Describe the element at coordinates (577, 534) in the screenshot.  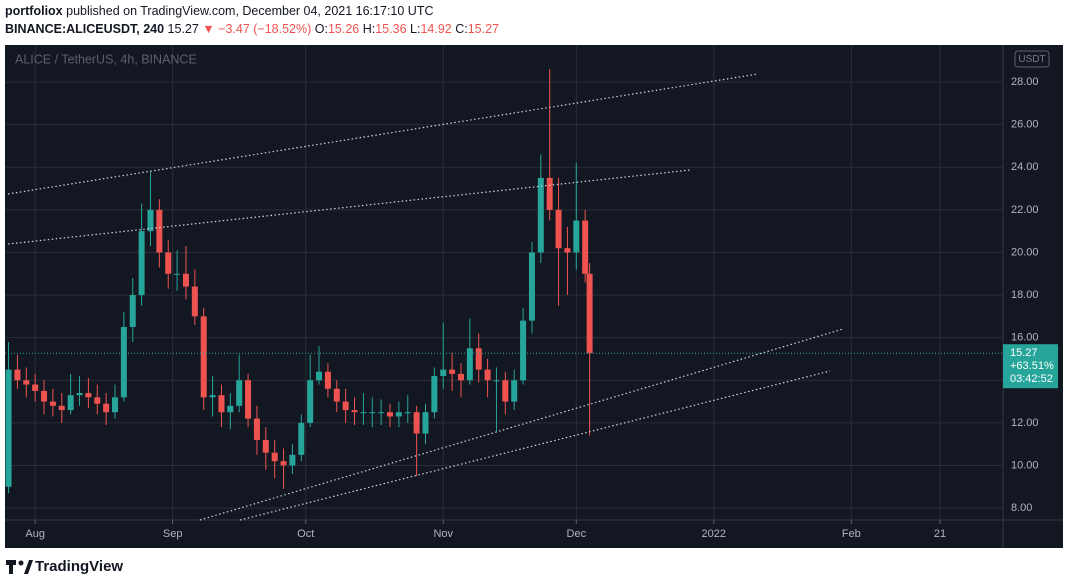
I see `x-tick-label: Dec` at that location.